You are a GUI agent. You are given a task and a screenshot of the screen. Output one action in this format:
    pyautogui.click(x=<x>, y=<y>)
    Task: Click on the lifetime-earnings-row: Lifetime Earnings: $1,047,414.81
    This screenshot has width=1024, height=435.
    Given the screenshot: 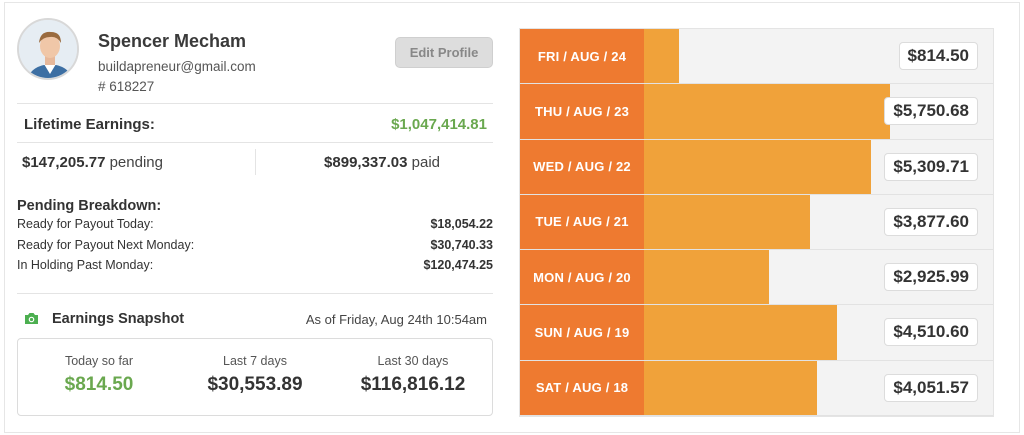 What is the action you would take?
    pyautogui.click(x=255, y=123)
    